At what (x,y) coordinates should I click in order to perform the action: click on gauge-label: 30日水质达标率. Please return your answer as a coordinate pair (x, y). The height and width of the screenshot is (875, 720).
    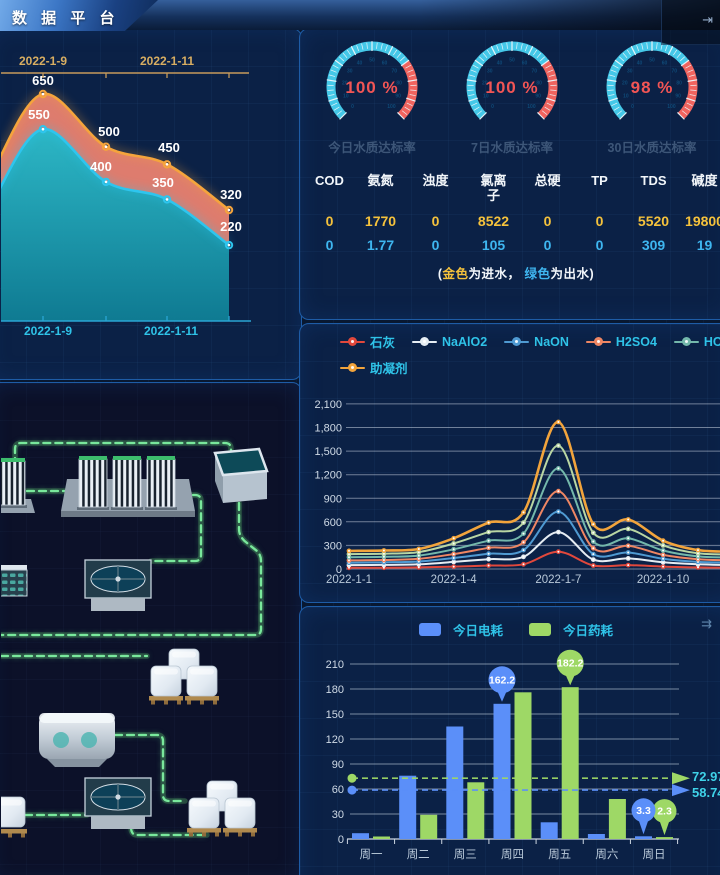
    Looking at the image, I should click on (652, 148).